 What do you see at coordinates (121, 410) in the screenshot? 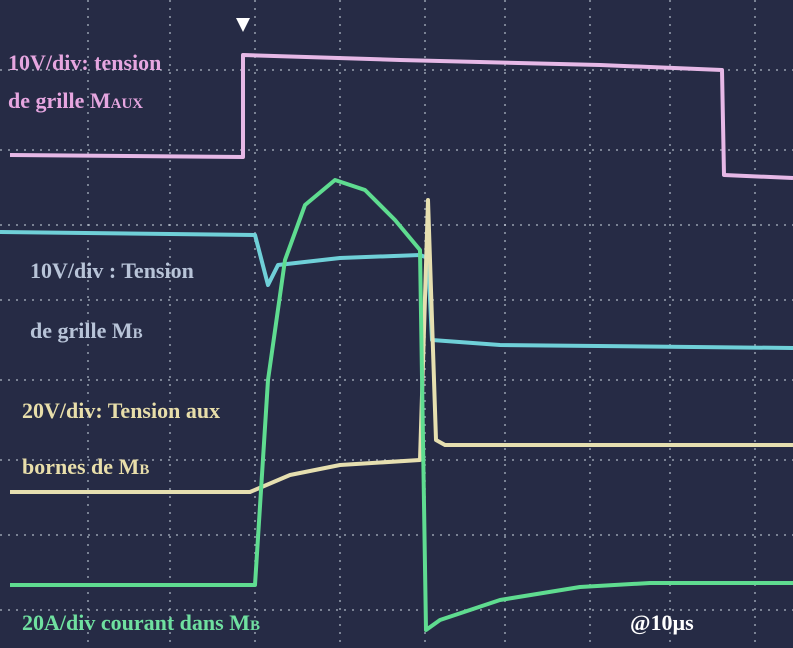
I see `label-line: 20V/div: Tension aux` at bounding box center [121, 410].